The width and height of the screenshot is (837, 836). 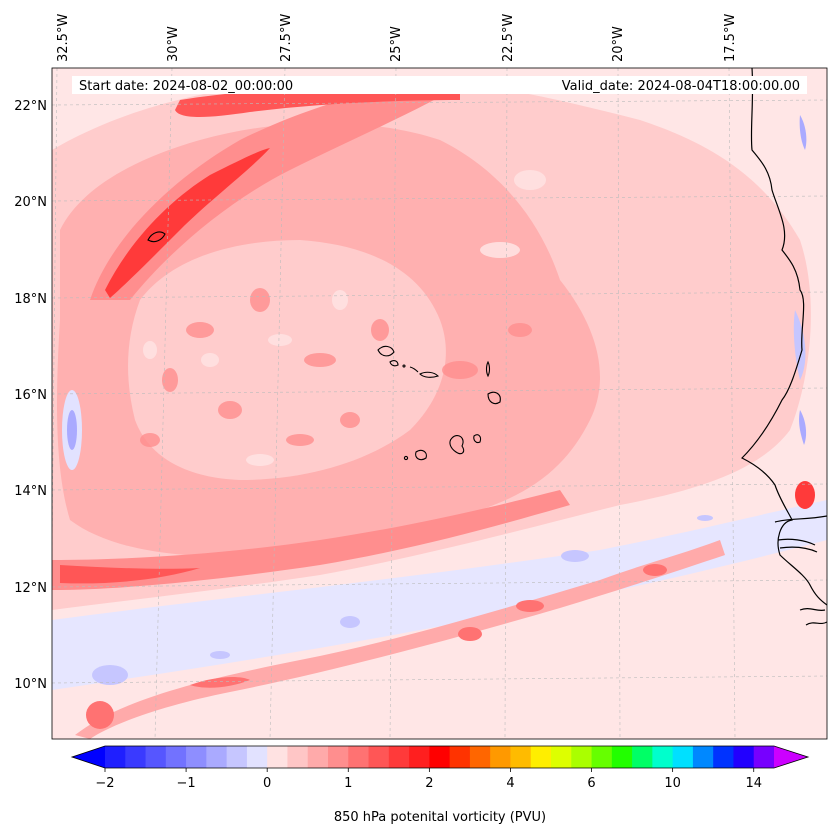 What do you see at coordinates (267, 783) in the screenshot?
I see `colorbar-tick-label: 0` at bounding box center [267, 783].